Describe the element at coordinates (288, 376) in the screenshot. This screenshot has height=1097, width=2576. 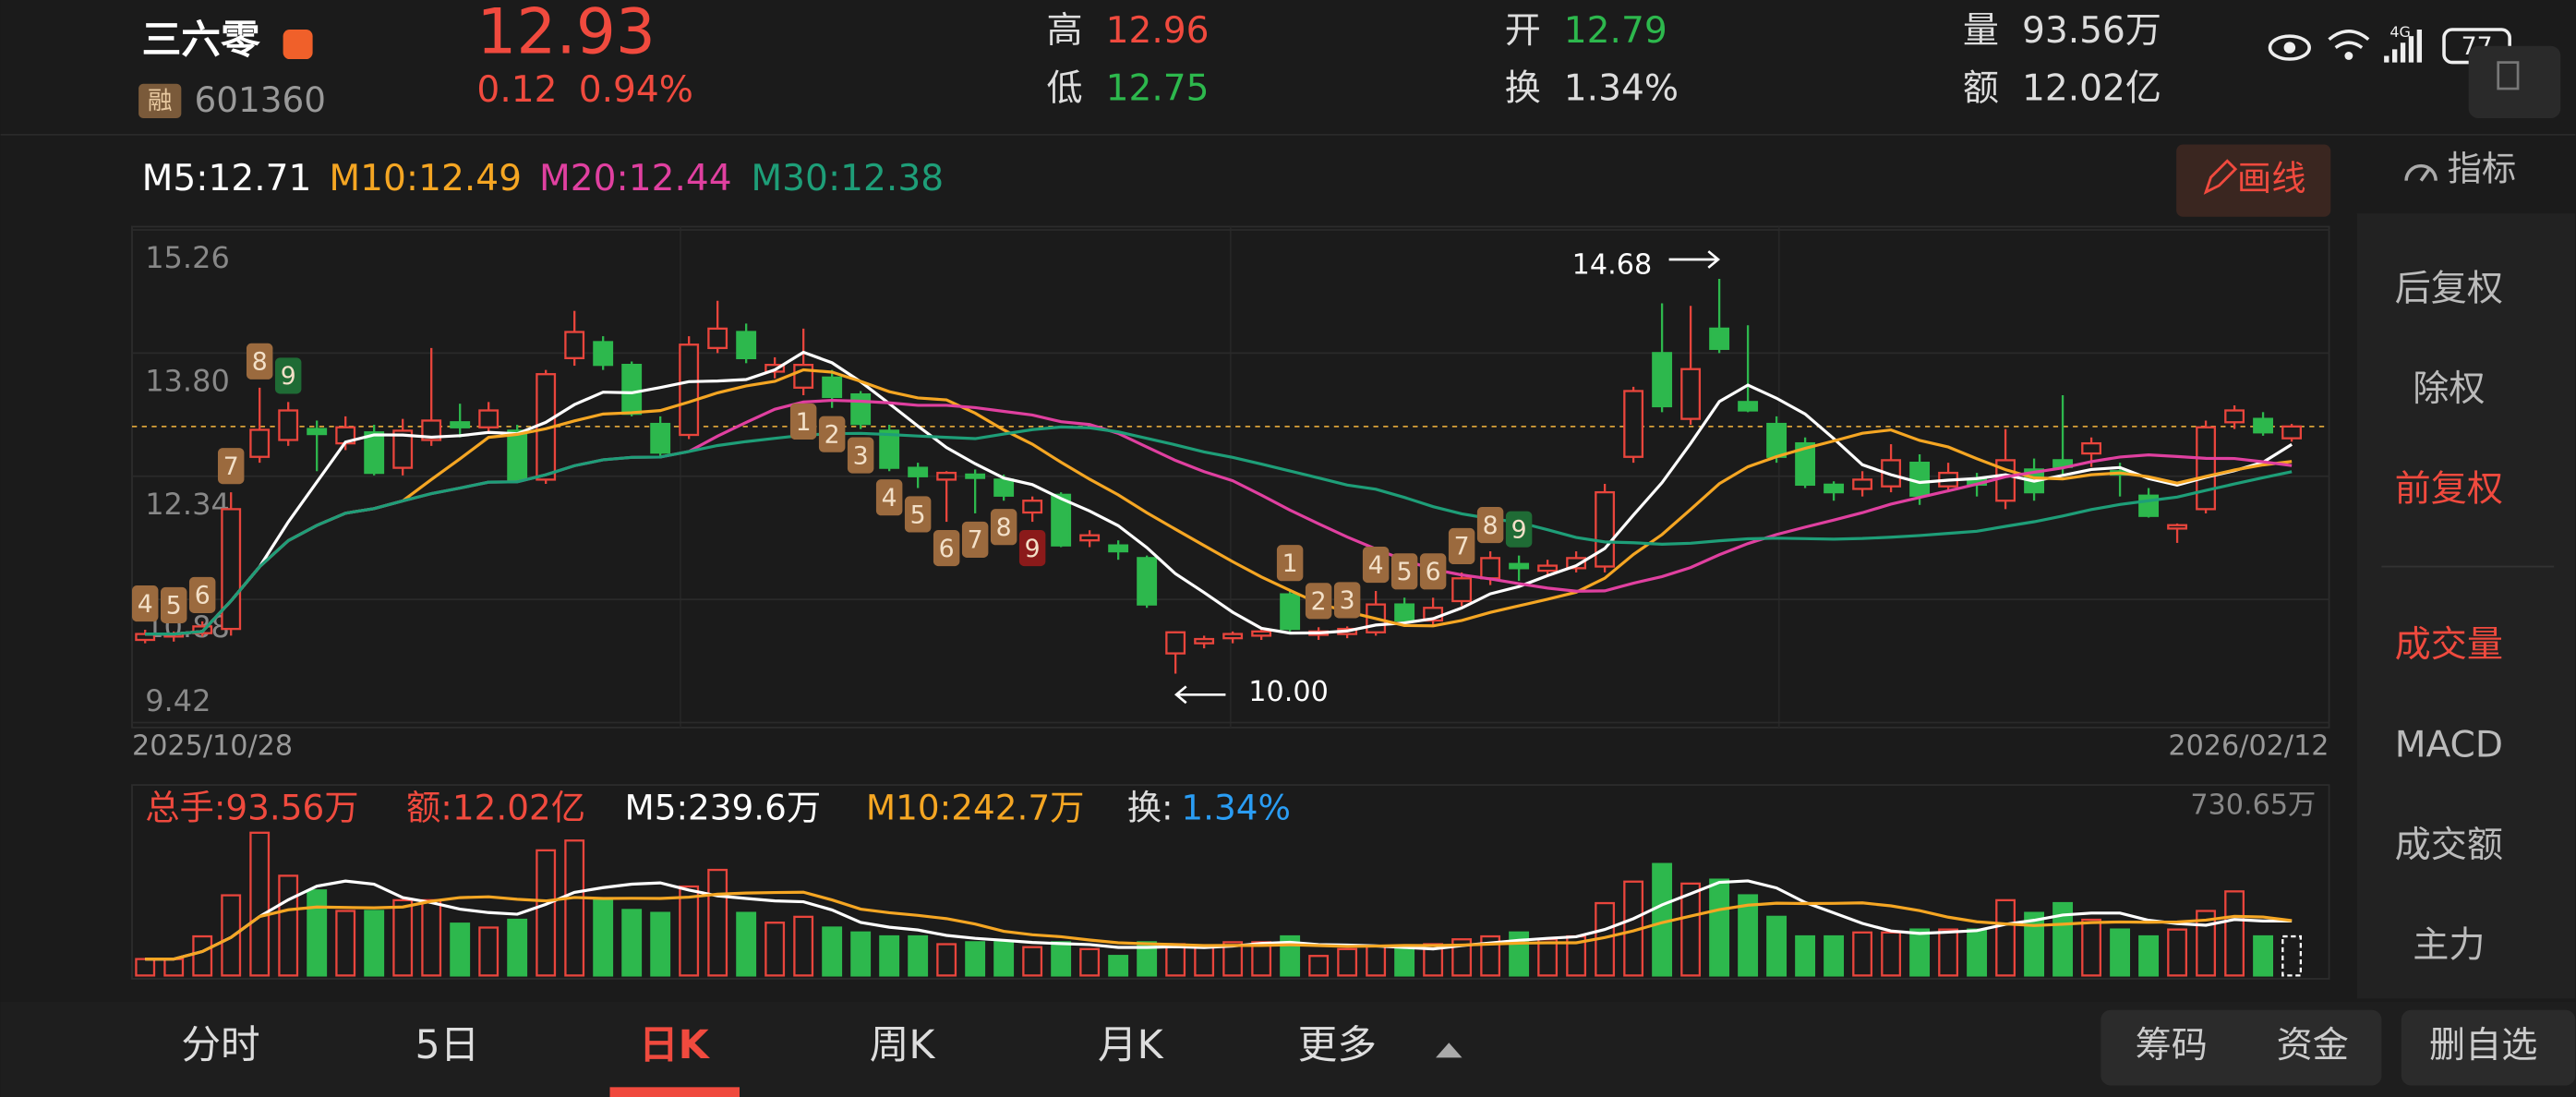
I see `td-badge-label: 9` at that location.